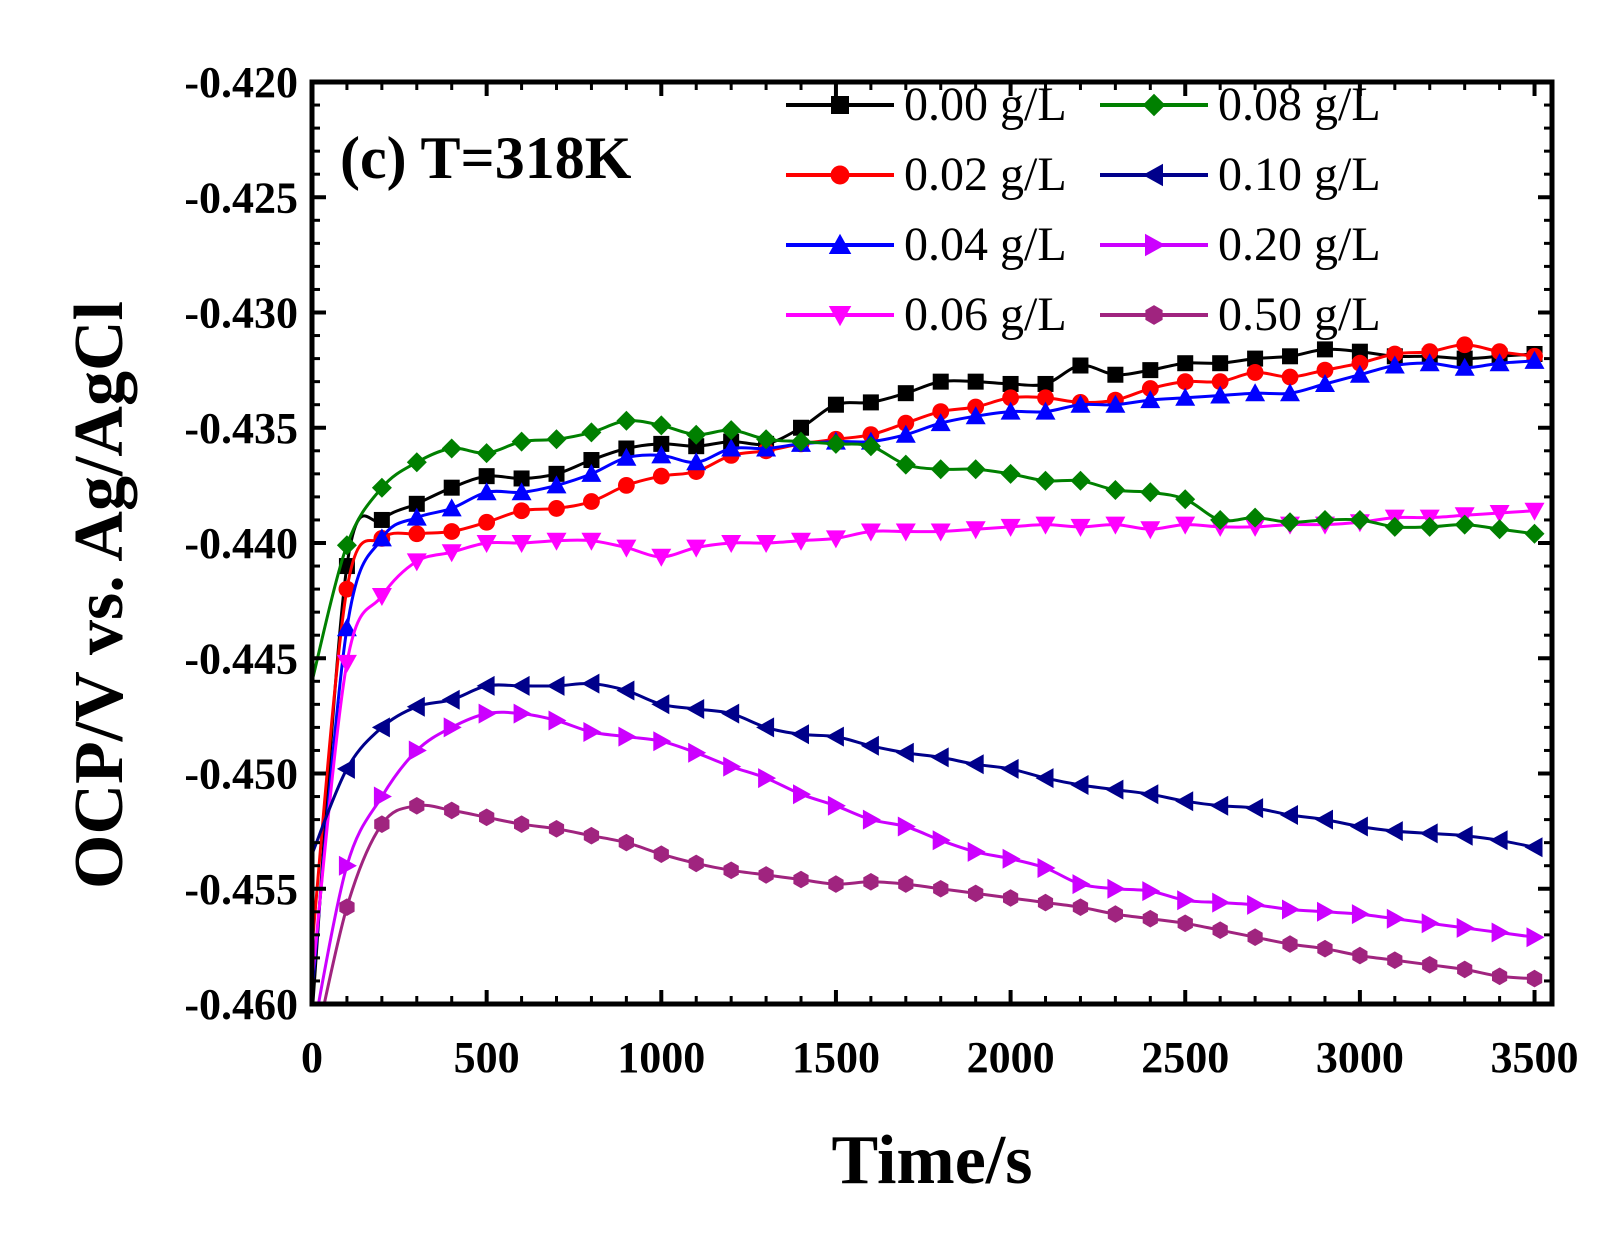  Describe the element at coordinates (836, 1057) in the screenshot. I see `x-tick-label: 1500` at that location.